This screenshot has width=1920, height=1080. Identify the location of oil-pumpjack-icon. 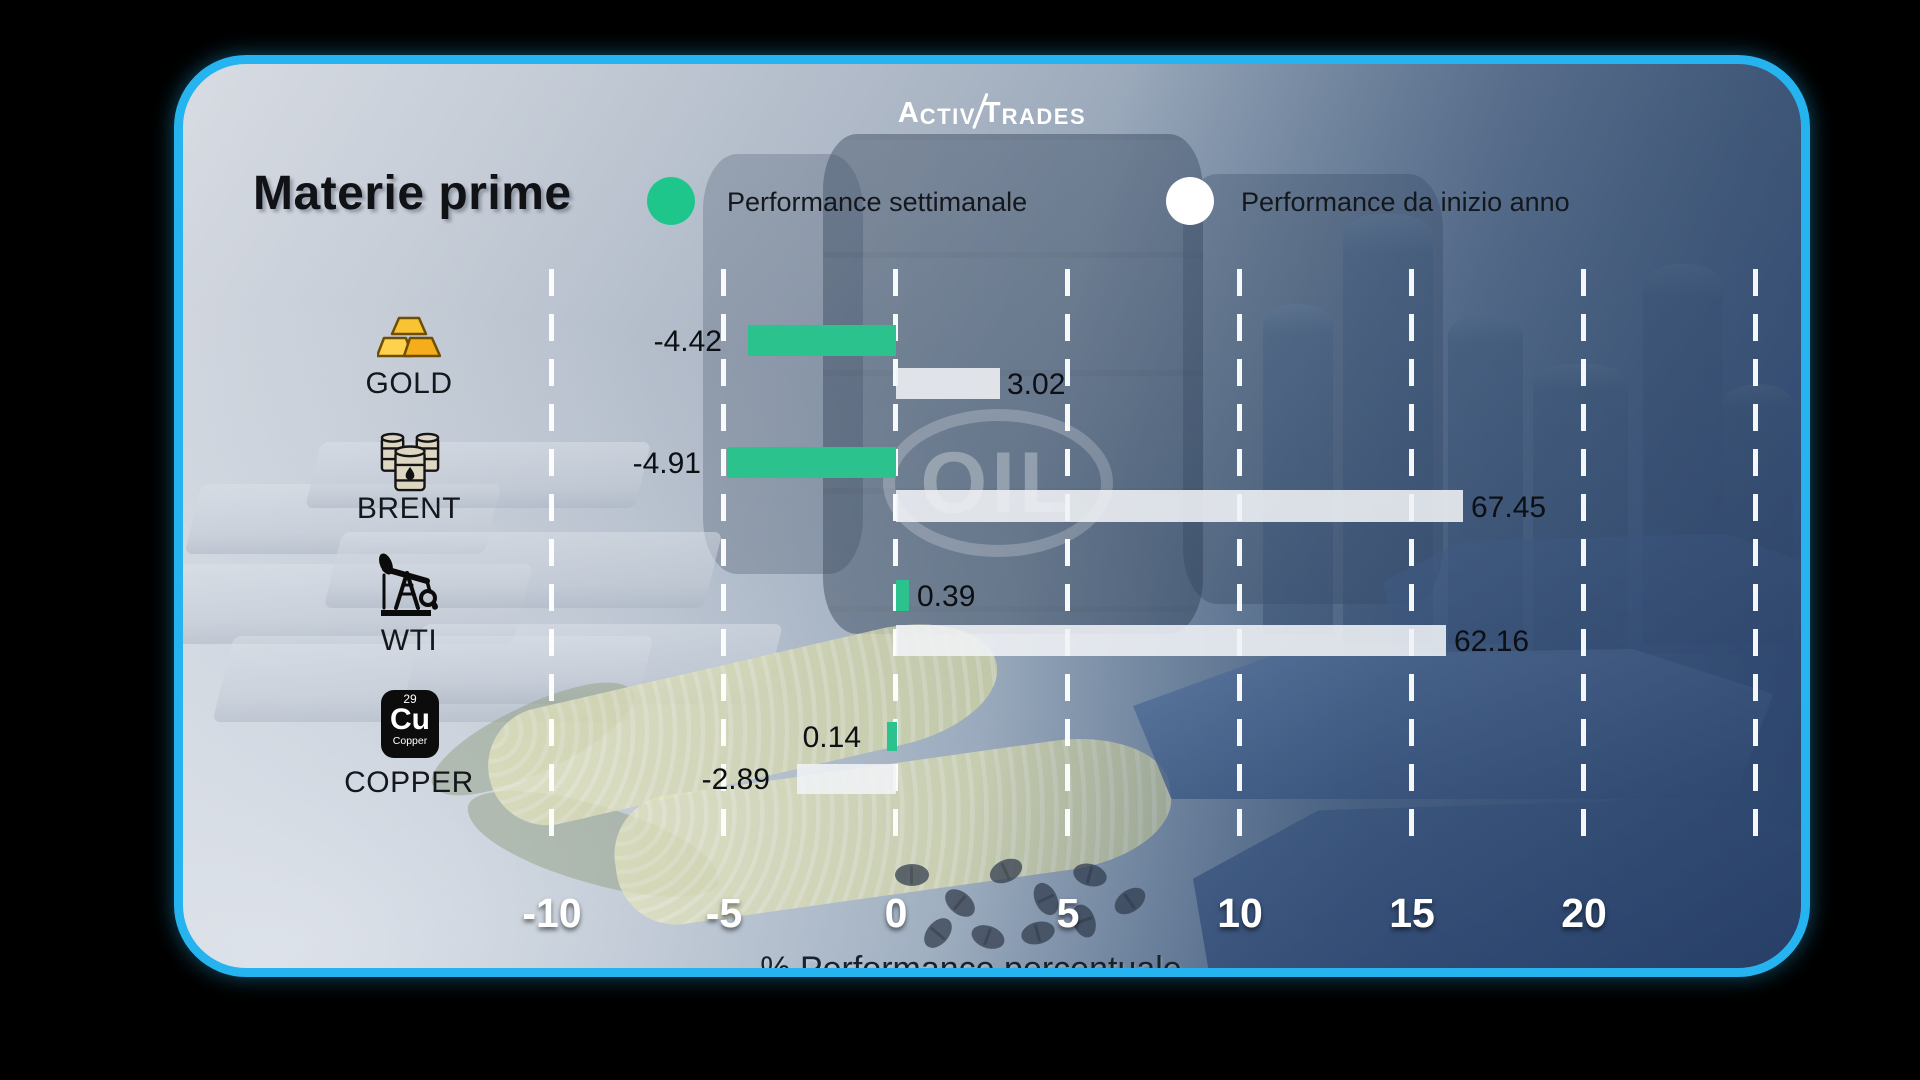
(409, 587).